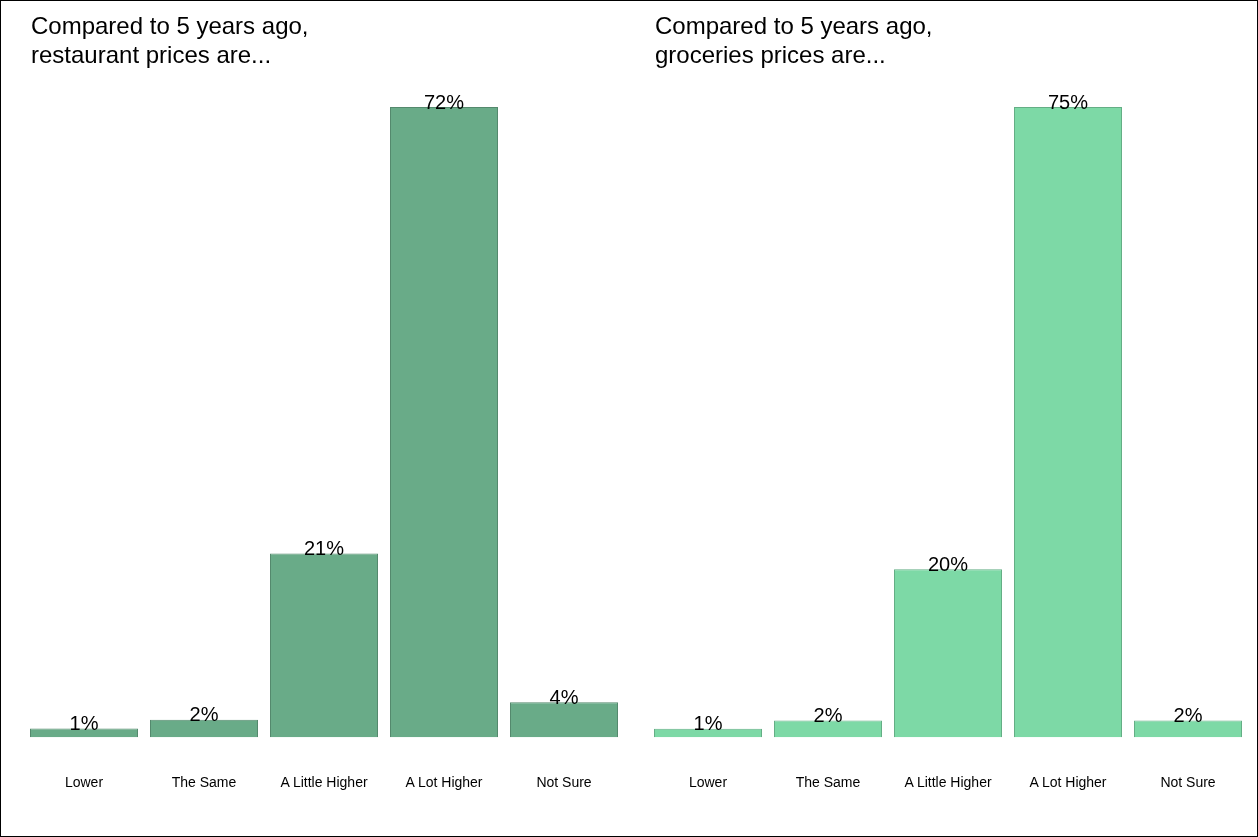  I want to click on data-label: 4%, so click(564, 696).